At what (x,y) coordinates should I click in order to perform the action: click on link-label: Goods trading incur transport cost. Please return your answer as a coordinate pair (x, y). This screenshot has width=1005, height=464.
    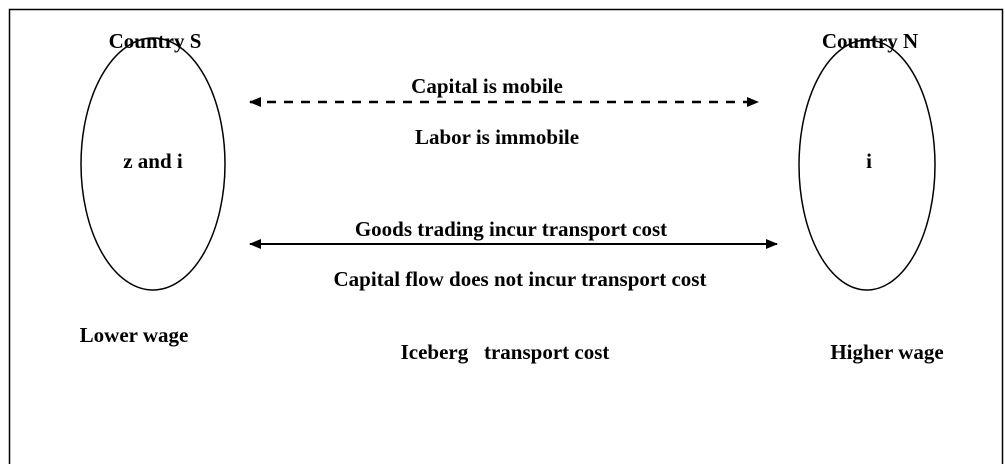
    Looking at the image, I should click on (511, 229).